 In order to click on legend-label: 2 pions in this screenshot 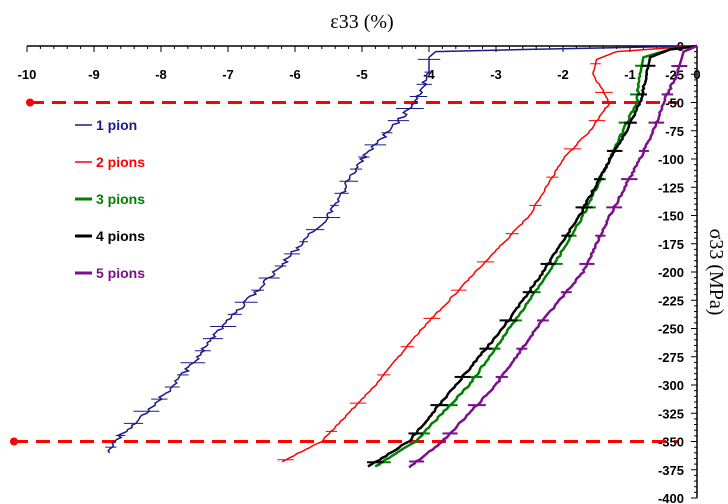, I will do `click(120, 162)`.